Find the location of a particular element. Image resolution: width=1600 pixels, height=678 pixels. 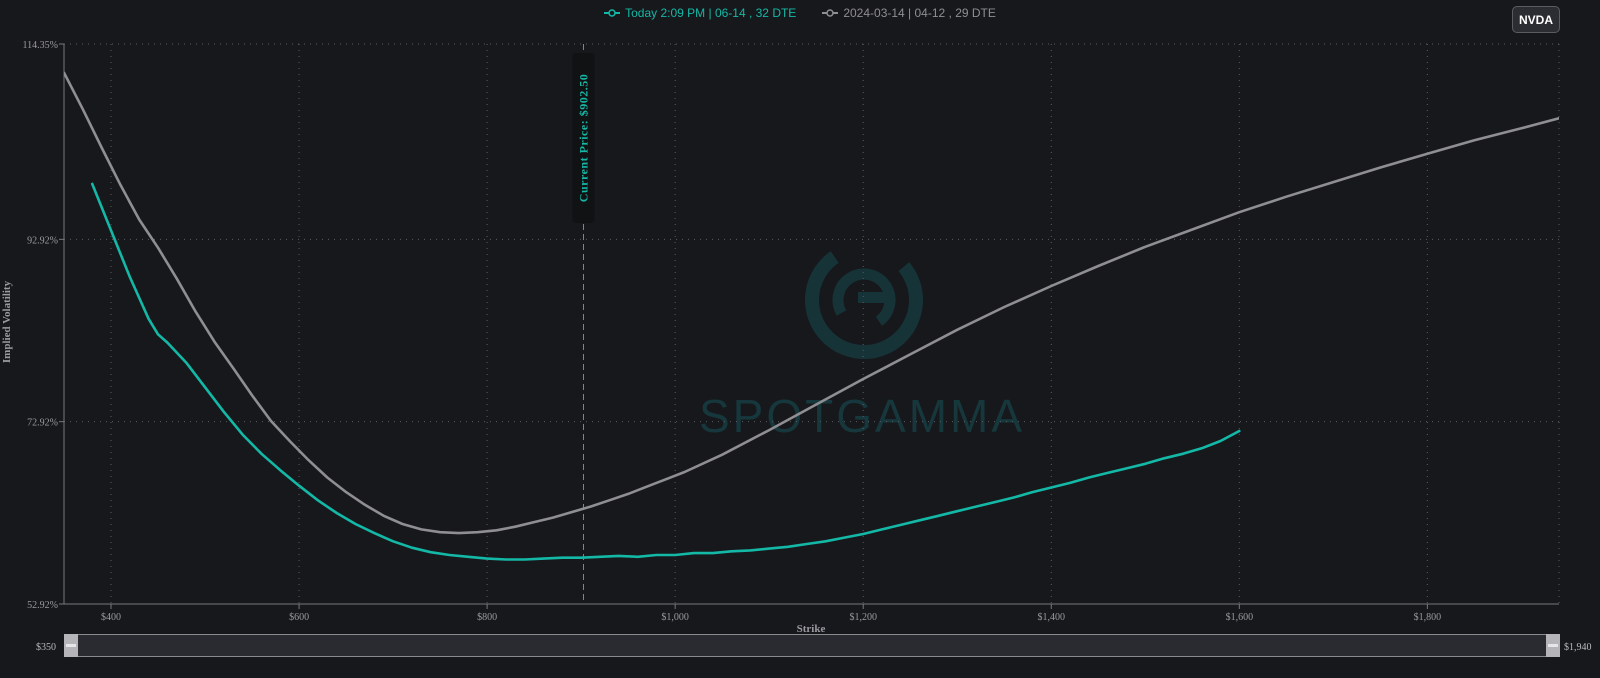

x-axis-title: Strike is located at coordinates (811, 629).